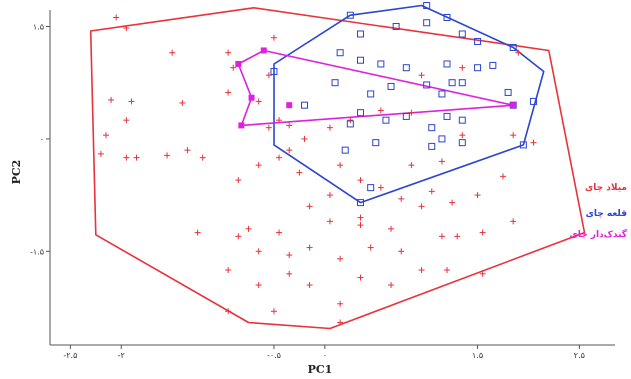 Image resolution: width=631 pixels, height=379 pixels. What do you see at coordinates (599, 211) in the screenshot?
I see `legend: میلاد چای قلعه چای گندک‌دار چای` at bounding box center [599, 211].